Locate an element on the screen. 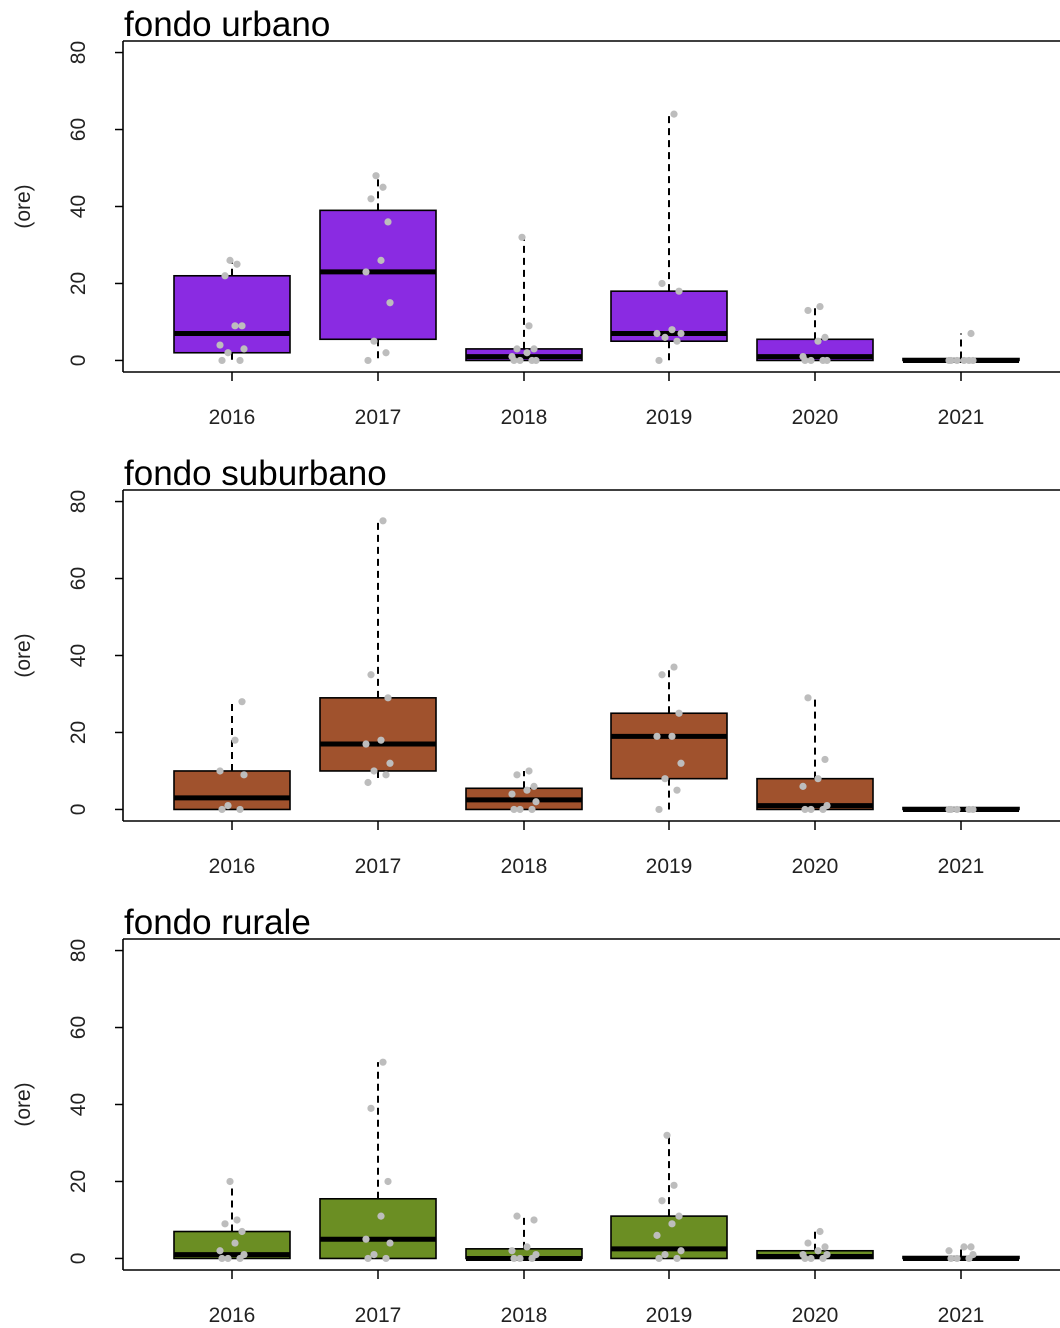  x-tick-label: 2019 is located at coordinates (669, 417).